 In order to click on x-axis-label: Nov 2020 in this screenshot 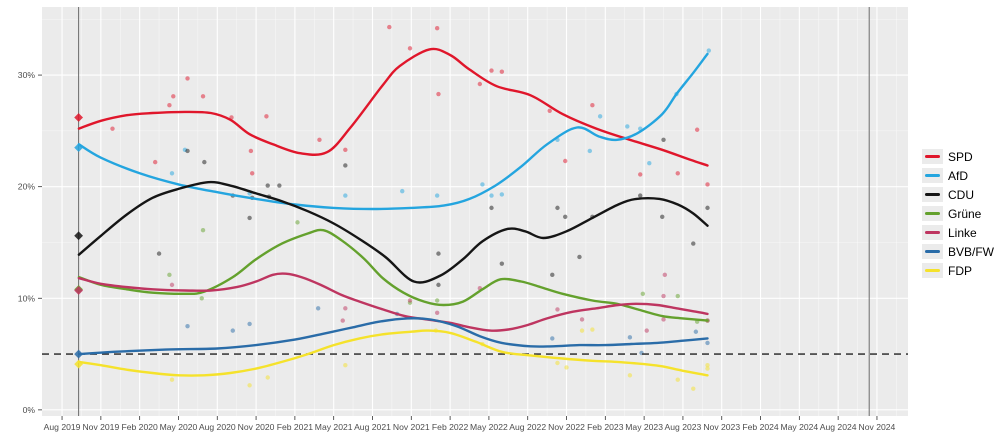, I will do `click(256, 427)`.